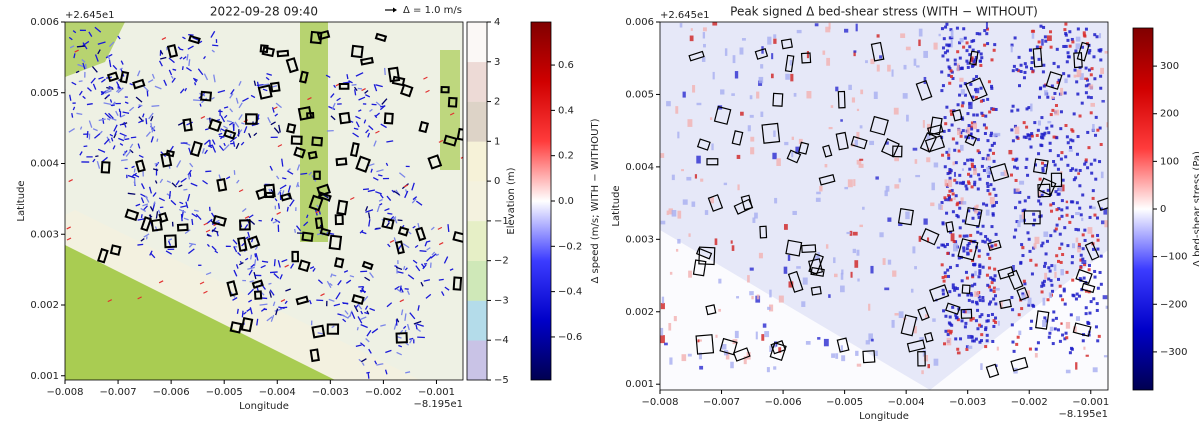  I want to click on y-tick-label: 0.004, so click(44, 164).